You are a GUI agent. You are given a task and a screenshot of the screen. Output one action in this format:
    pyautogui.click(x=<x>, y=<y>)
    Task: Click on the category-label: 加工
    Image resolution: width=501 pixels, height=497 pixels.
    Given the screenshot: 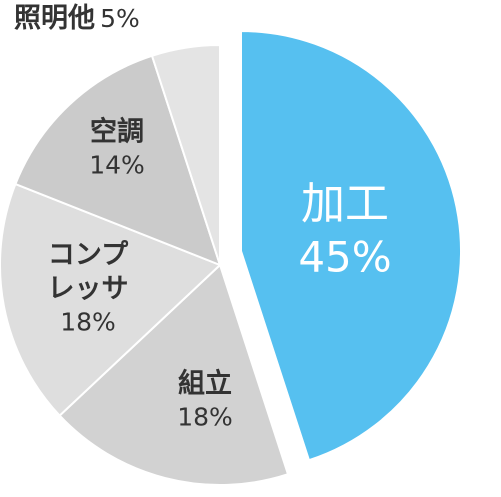 What is the action you would take?
    pyautogui.click(x=344, y=204)
    